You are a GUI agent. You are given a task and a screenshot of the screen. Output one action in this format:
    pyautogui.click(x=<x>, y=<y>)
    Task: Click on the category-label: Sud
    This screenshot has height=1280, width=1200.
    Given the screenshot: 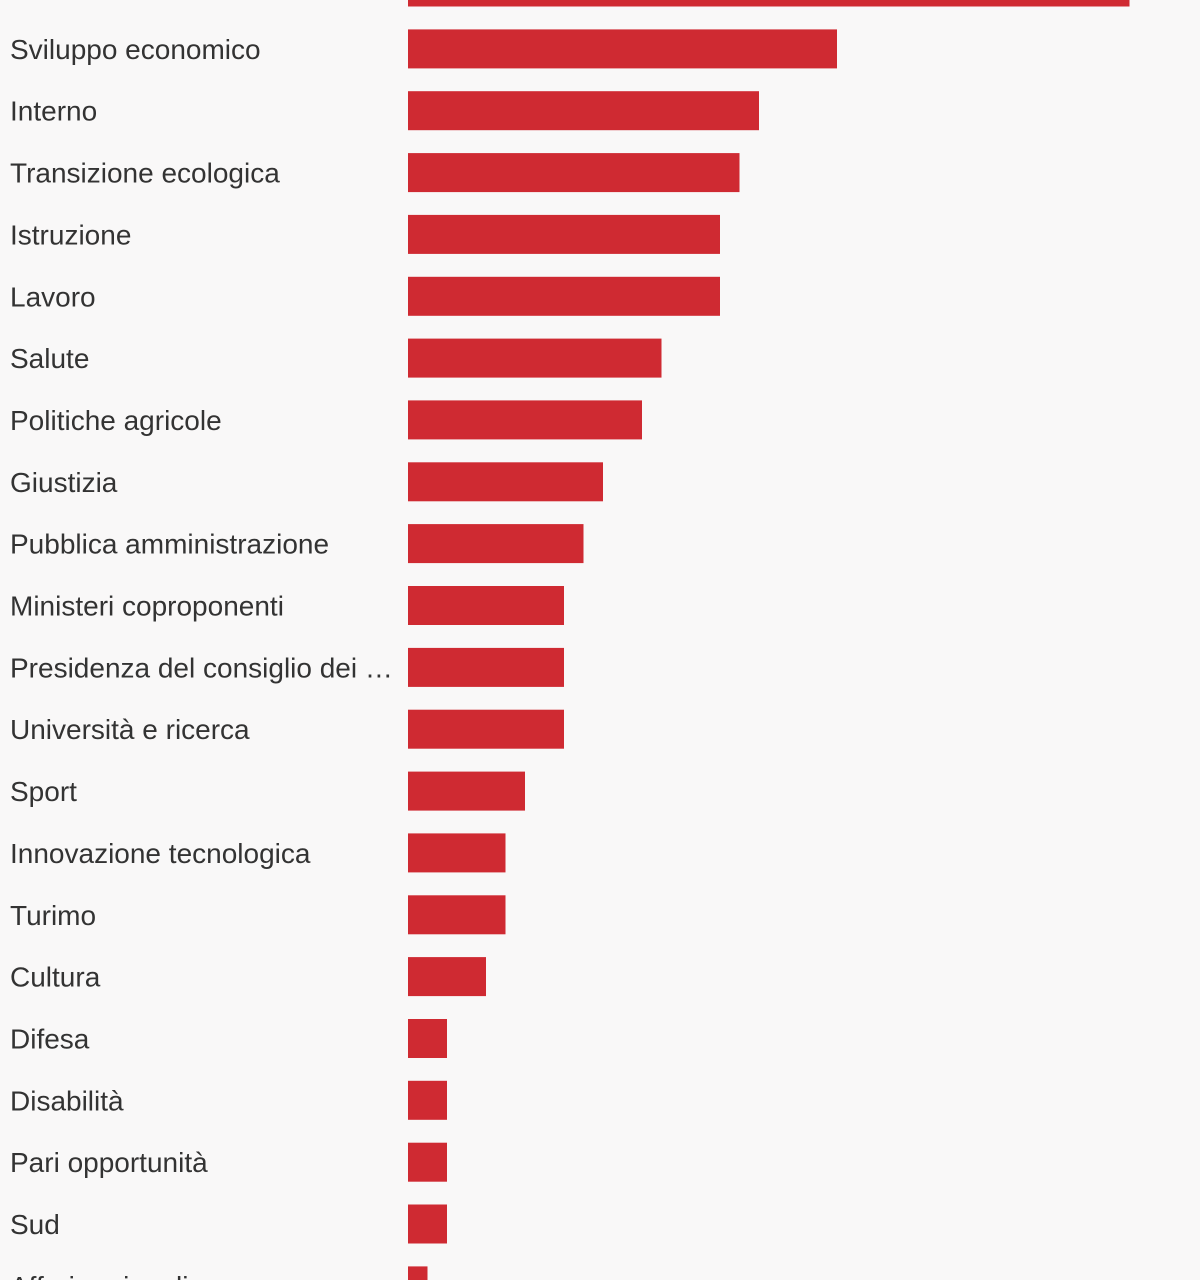 What is the action you would take?
    pyautogui.click(x=35, y=1224)
    